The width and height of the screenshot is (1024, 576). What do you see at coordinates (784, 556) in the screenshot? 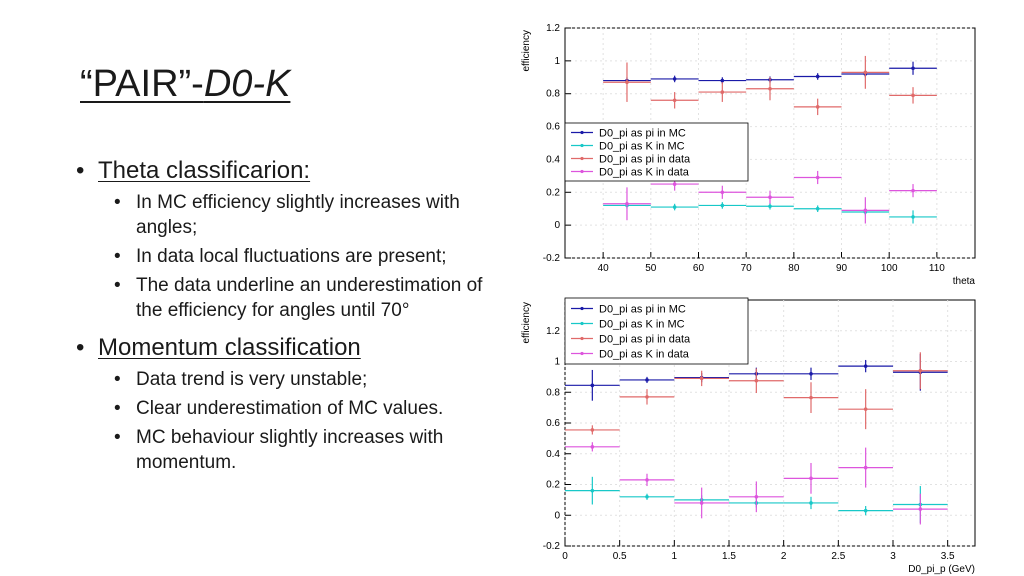
I see `x-tick-label: 2` at bounding box center [784, 556].